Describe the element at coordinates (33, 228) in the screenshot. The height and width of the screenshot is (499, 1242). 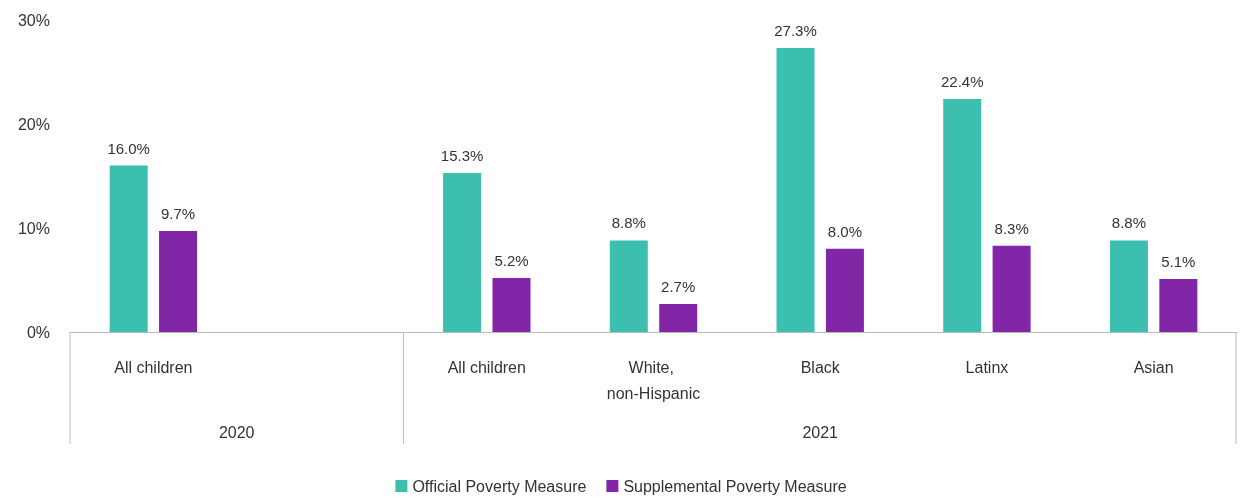
I see `y-tick-label: 10%` at that location.